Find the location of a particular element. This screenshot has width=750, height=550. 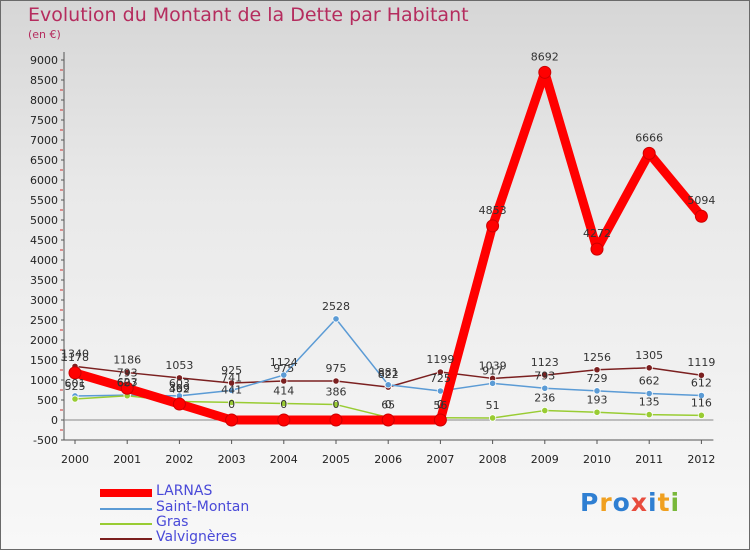

legend-label: Saint-Montan is located at coordinates (203, 507).